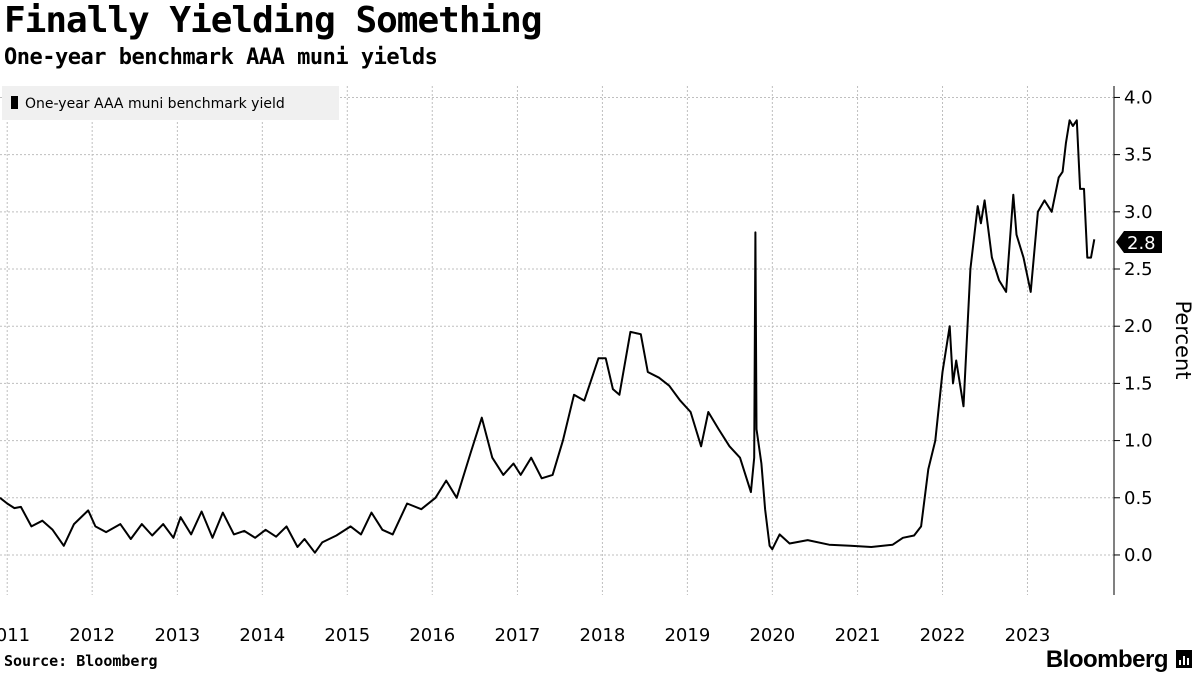 Image resolution: width=1200 pixels, height=675 pixels. Describe the element at coordinates (603, 635) in the screenshot. I see `x-tick-label: 2018` at that location.